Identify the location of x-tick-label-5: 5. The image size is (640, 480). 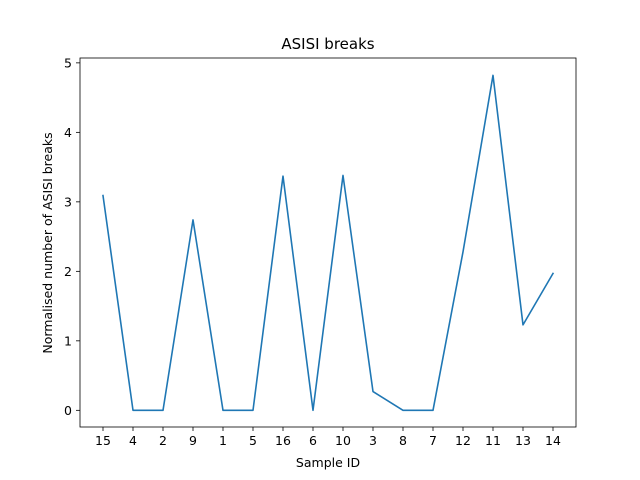
(253, 440).